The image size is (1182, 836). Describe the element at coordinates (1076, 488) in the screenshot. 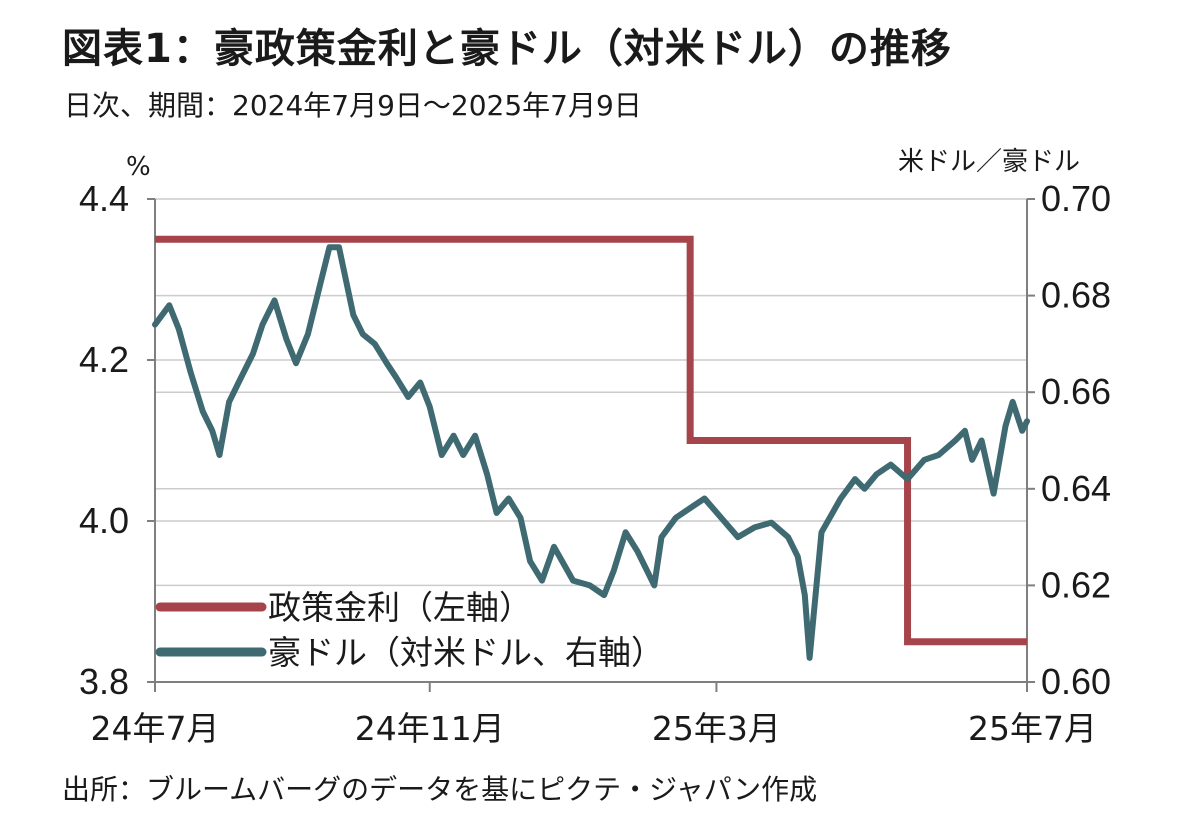

I see `y-right-tick-label: 0.64` at that location.